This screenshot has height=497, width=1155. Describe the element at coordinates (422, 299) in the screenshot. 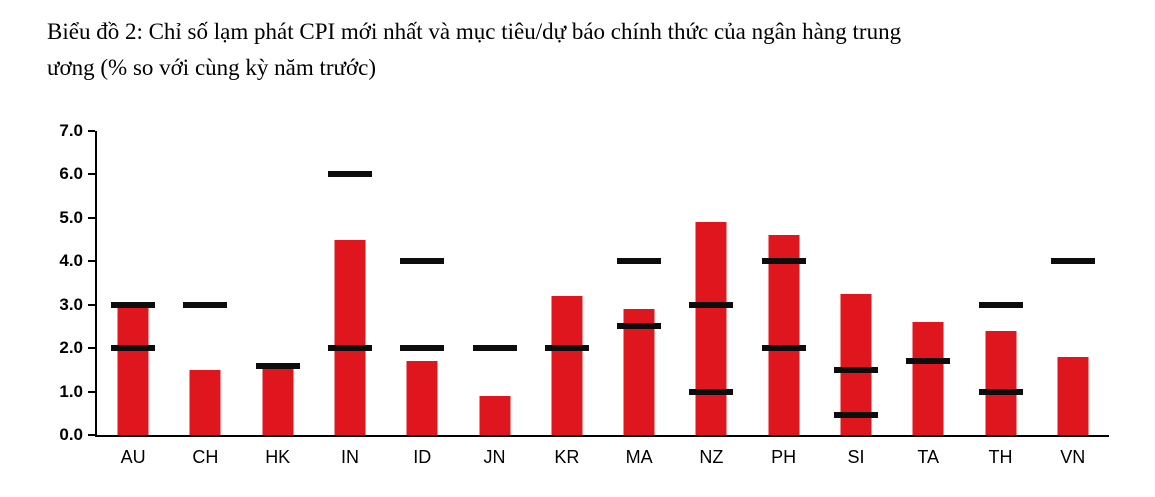

I see `bar-group-id: ID` at that location.